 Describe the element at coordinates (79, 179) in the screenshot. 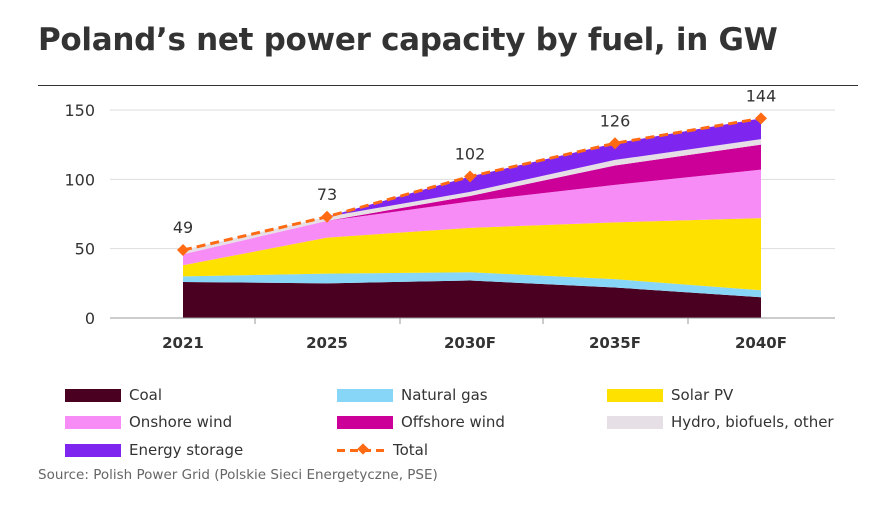

I see `y-tick-label: 100` at that location.